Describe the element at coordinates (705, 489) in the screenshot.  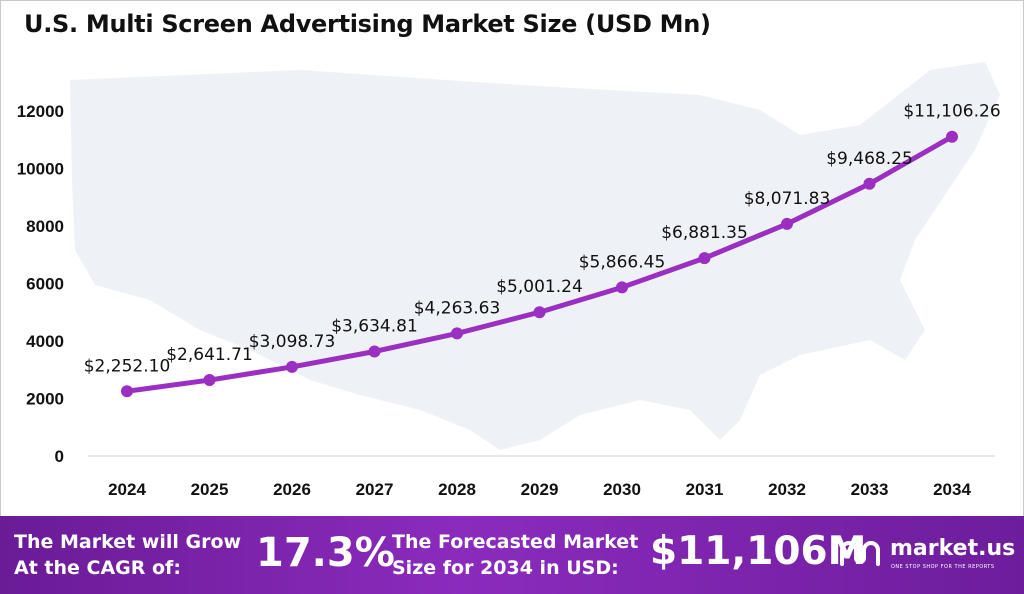
I see `x-tick-label: 2031` at that location.